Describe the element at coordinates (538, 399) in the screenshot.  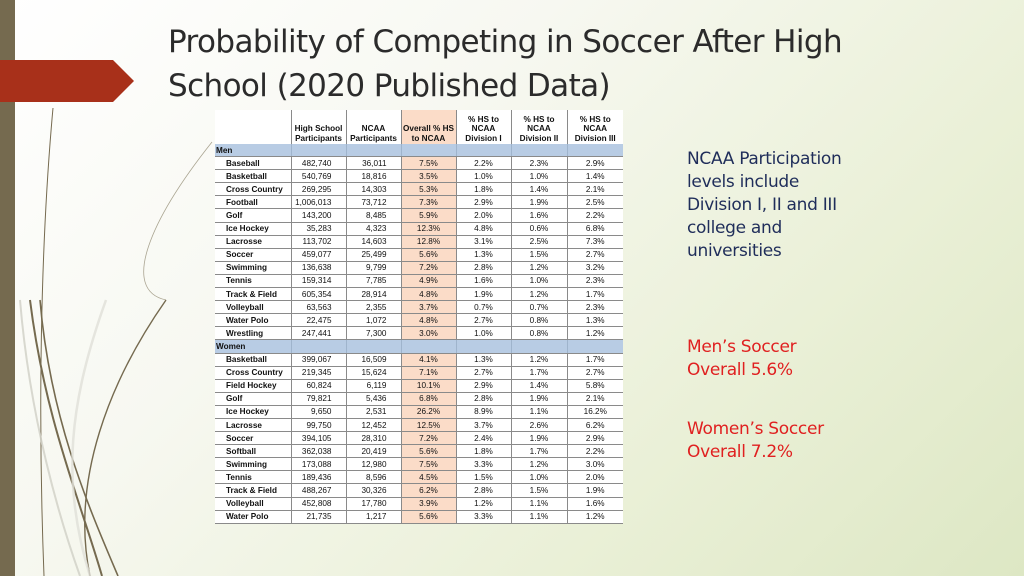
I see `cell-div2-pct: 1.9%` at that location.